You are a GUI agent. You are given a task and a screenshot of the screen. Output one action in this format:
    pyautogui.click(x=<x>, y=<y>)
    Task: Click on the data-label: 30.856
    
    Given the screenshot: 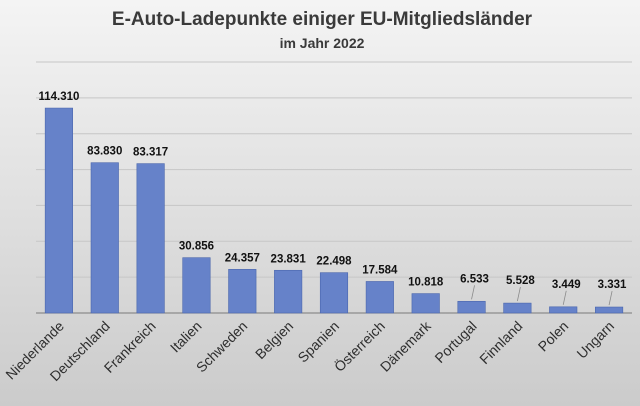 What is the action you would take?
    pyautogui.click(x=196, y=247)
    